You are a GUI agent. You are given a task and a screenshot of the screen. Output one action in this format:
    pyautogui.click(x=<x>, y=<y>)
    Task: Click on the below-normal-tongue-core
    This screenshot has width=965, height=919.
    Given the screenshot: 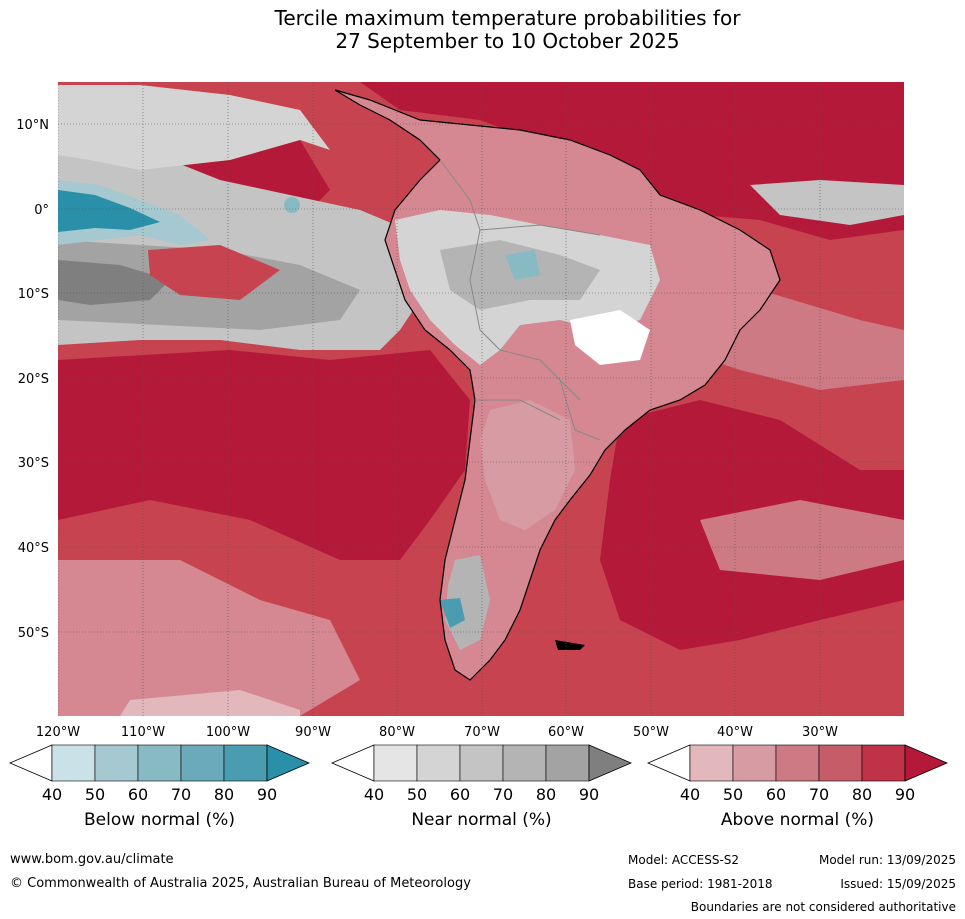 What is the action you would take?
    pyautogui.click(x=109, y=211)
    